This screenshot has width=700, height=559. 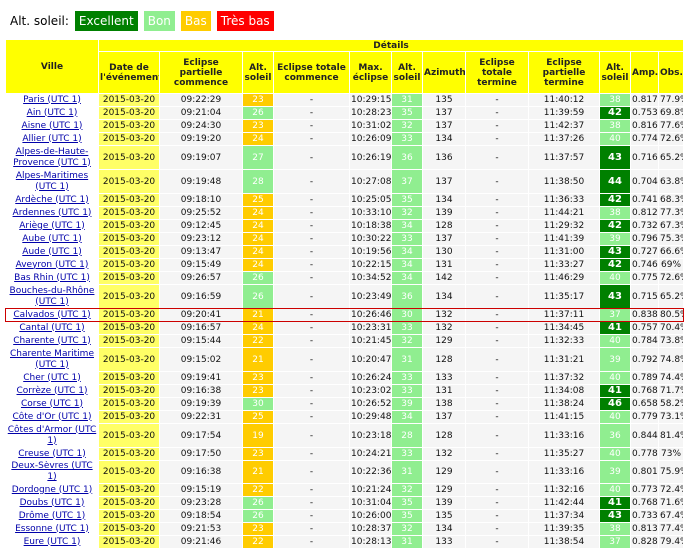 What do you see at coordinates (52, 328) in the screenshot?
I see `city-link: Cantal (UTC 1)` at bounding box center [52, 328].